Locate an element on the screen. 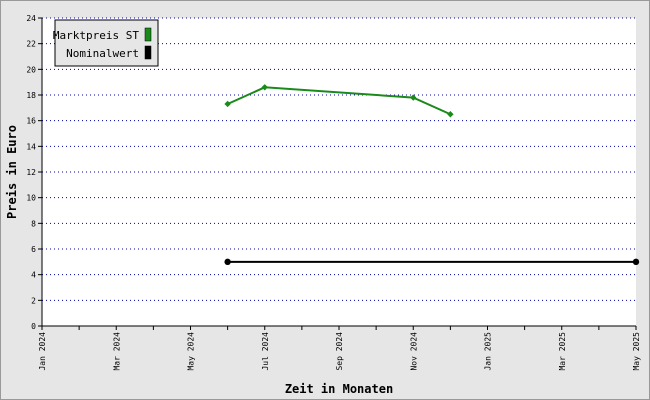 This screenshot has height=400, width=650. y-tick-label: 10 is located at coordinates (31, 198).